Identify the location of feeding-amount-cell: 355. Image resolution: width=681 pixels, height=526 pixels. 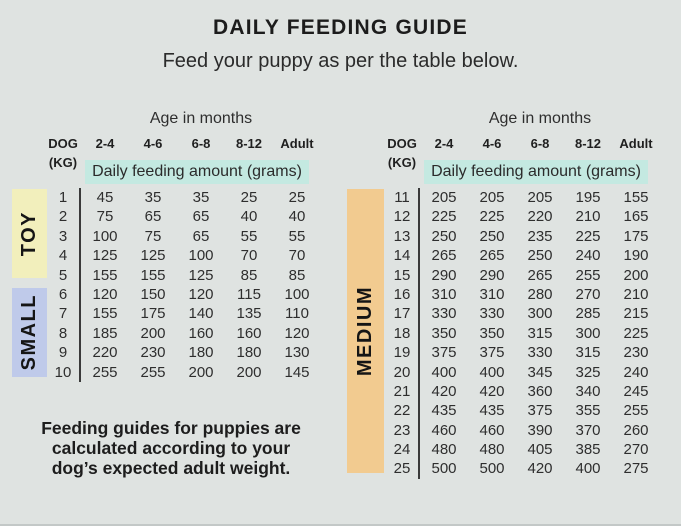
(588, 411).